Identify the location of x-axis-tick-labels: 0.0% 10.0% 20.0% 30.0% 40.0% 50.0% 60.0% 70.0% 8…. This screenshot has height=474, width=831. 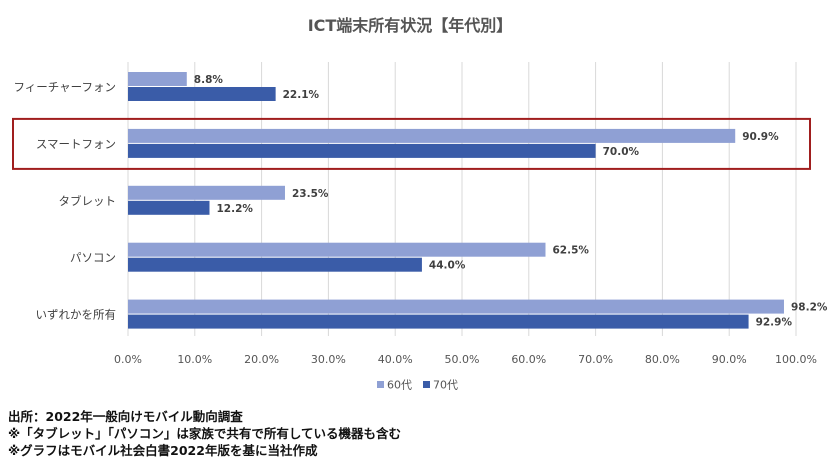
(465, 359).